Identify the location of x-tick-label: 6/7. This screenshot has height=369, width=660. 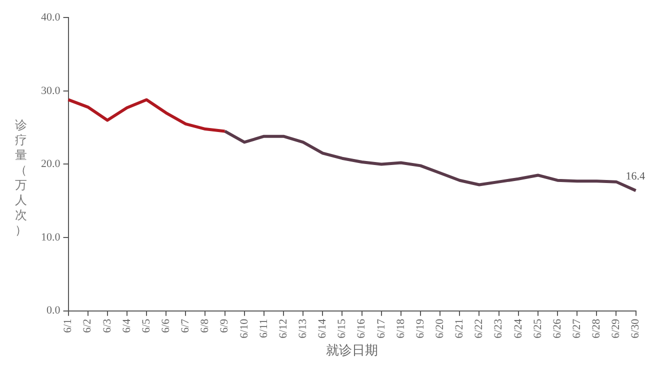
(186, 325).